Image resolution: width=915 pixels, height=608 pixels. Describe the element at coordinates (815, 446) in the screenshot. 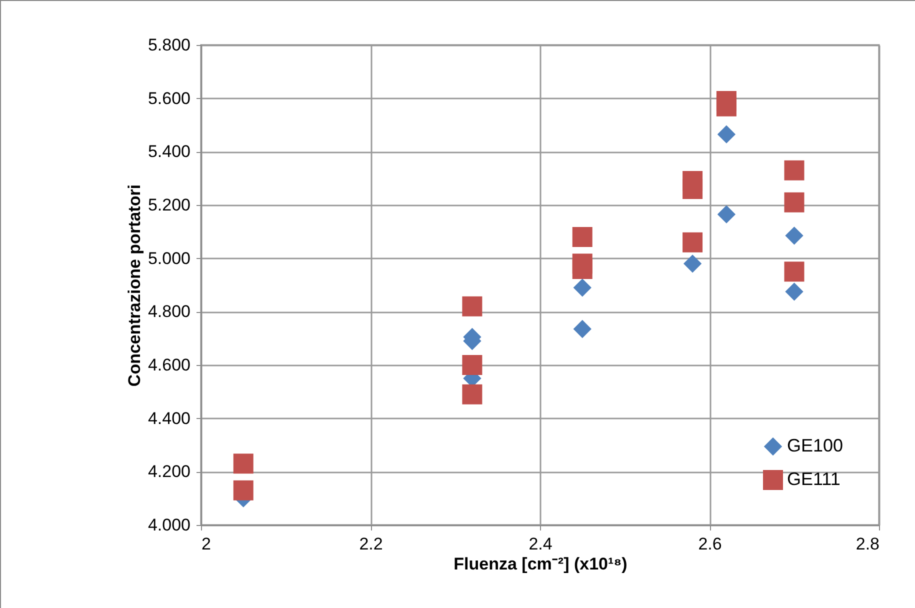

I see `legend-label: GE100` at that location.